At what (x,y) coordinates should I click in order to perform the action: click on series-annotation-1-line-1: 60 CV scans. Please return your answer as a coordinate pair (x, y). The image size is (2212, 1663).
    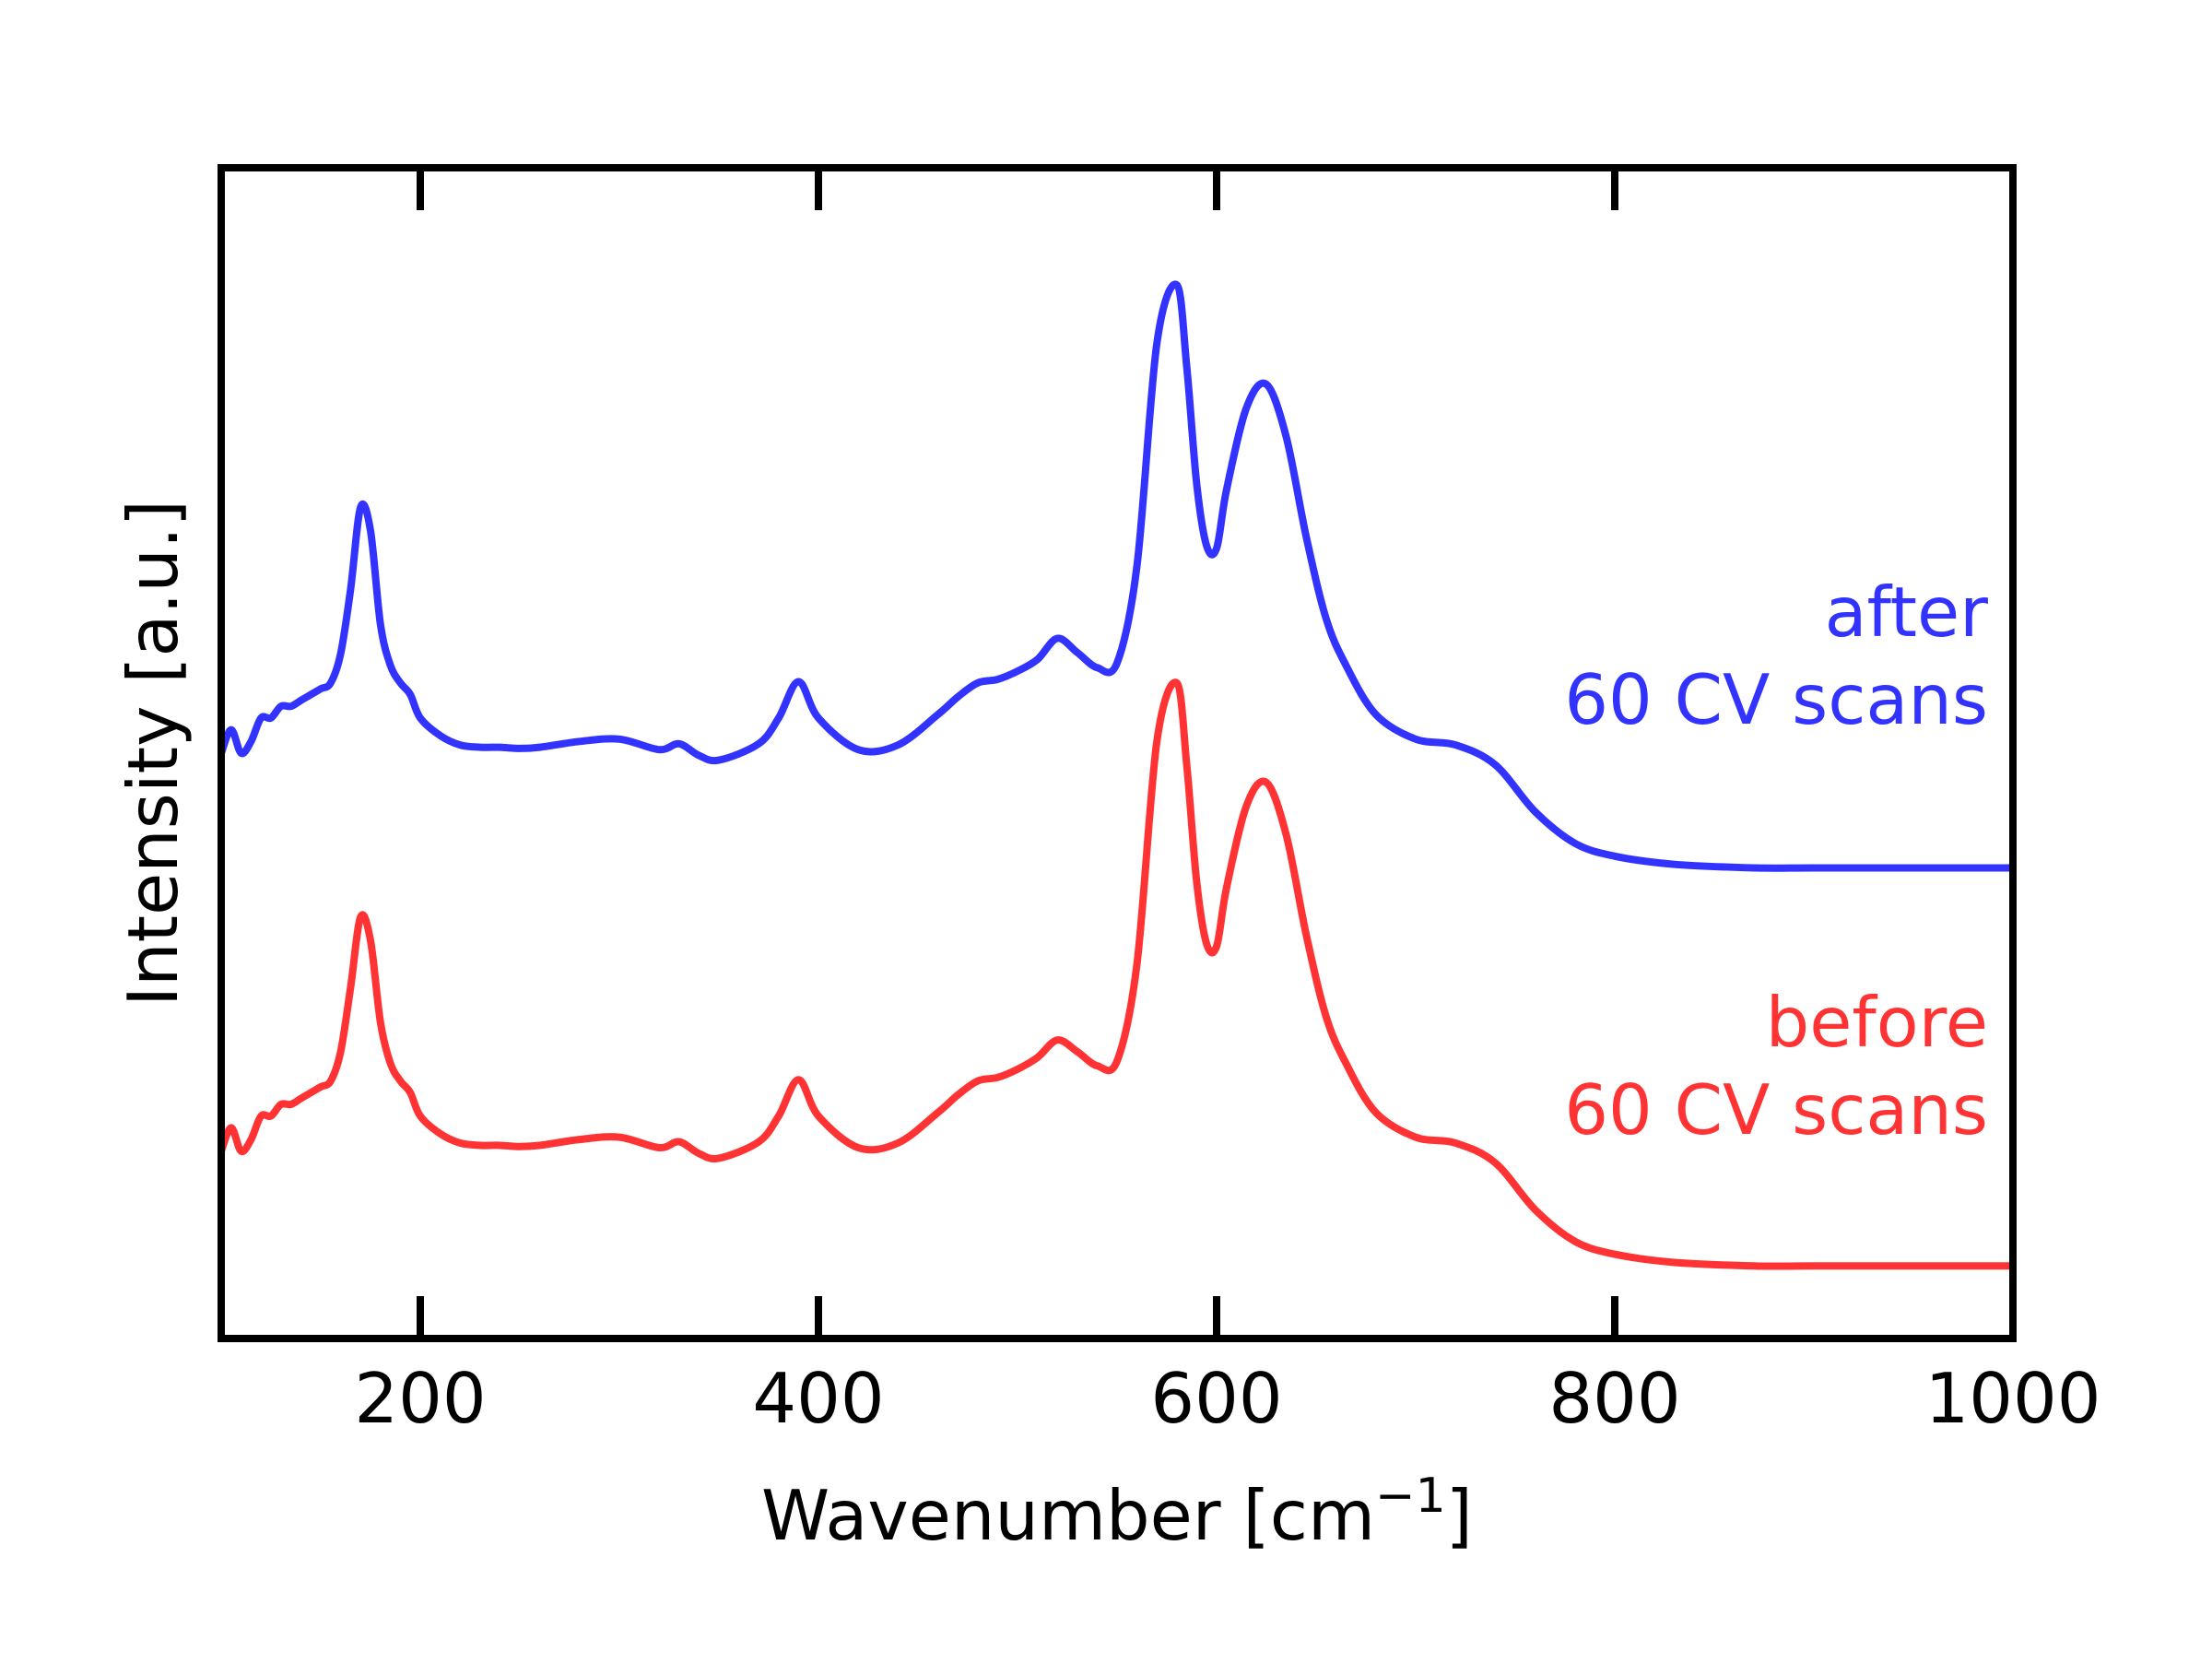
    Looking at the image, I should click on (1776, 1109).